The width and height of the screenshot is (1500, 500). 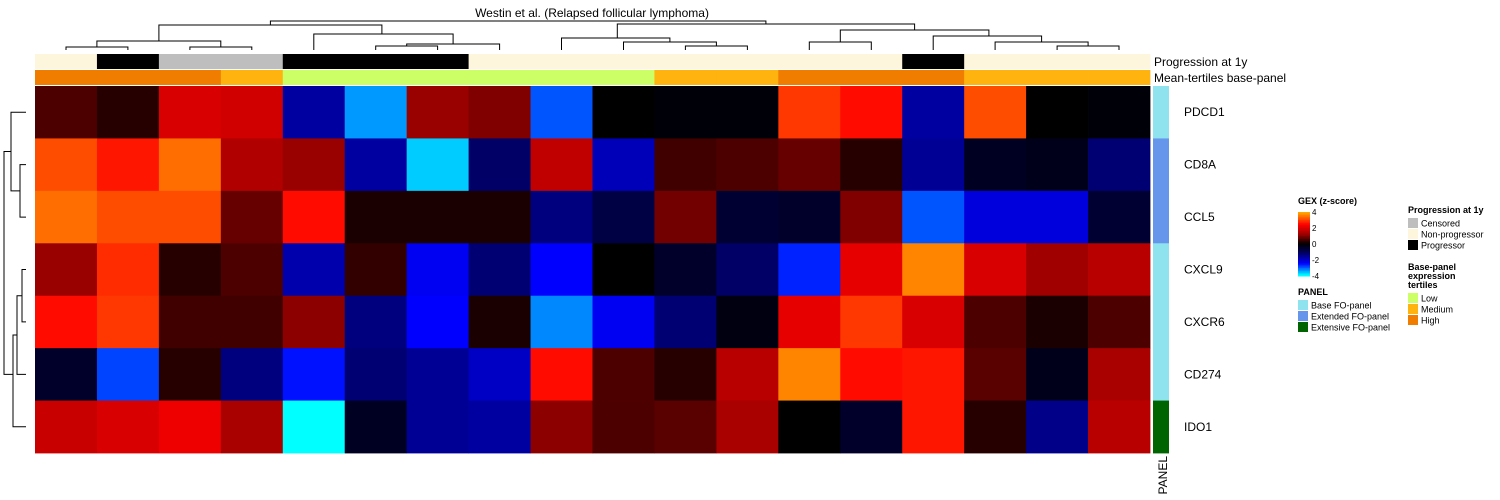 I want to click on annotation-label: Mean-tertiles base-panel, so click(x=1220, y=78).